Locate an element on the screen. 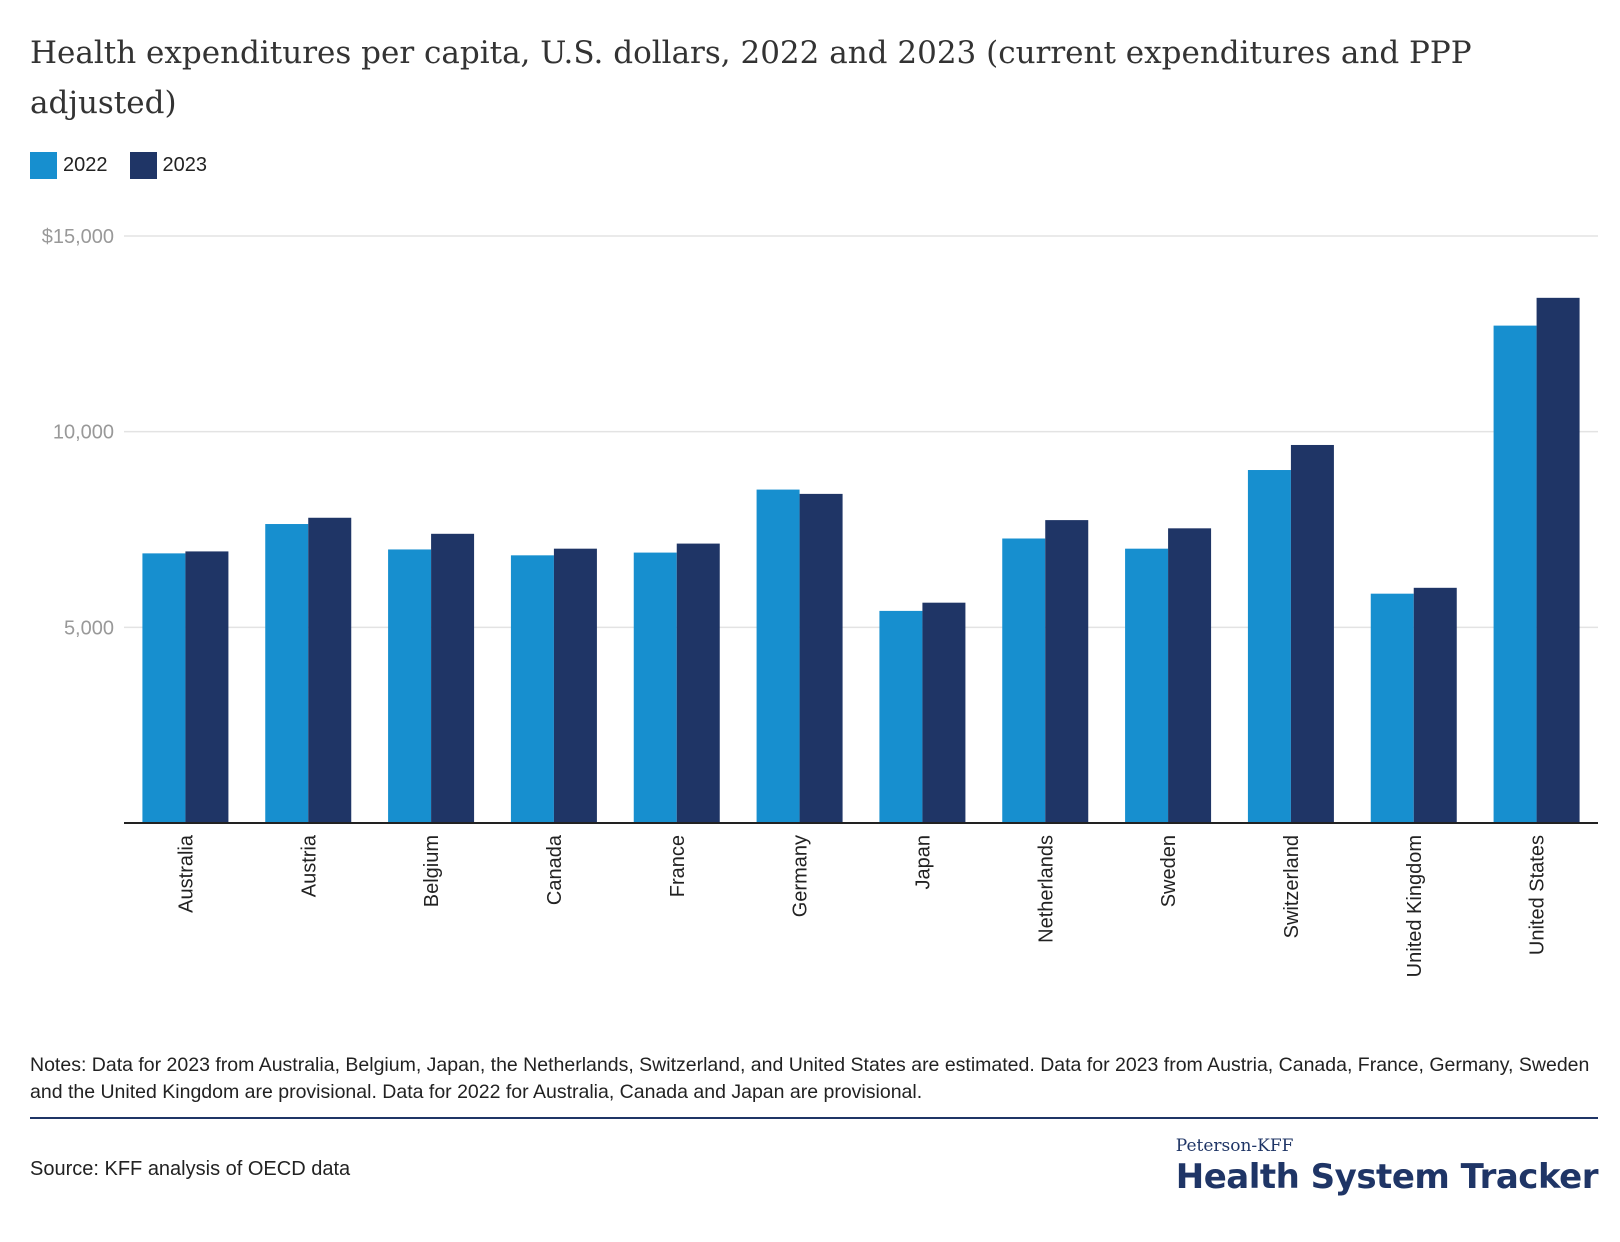 This screenshot has height=1242, width=1620. bar-2023-united-states is located at coordinates (1558, 560).